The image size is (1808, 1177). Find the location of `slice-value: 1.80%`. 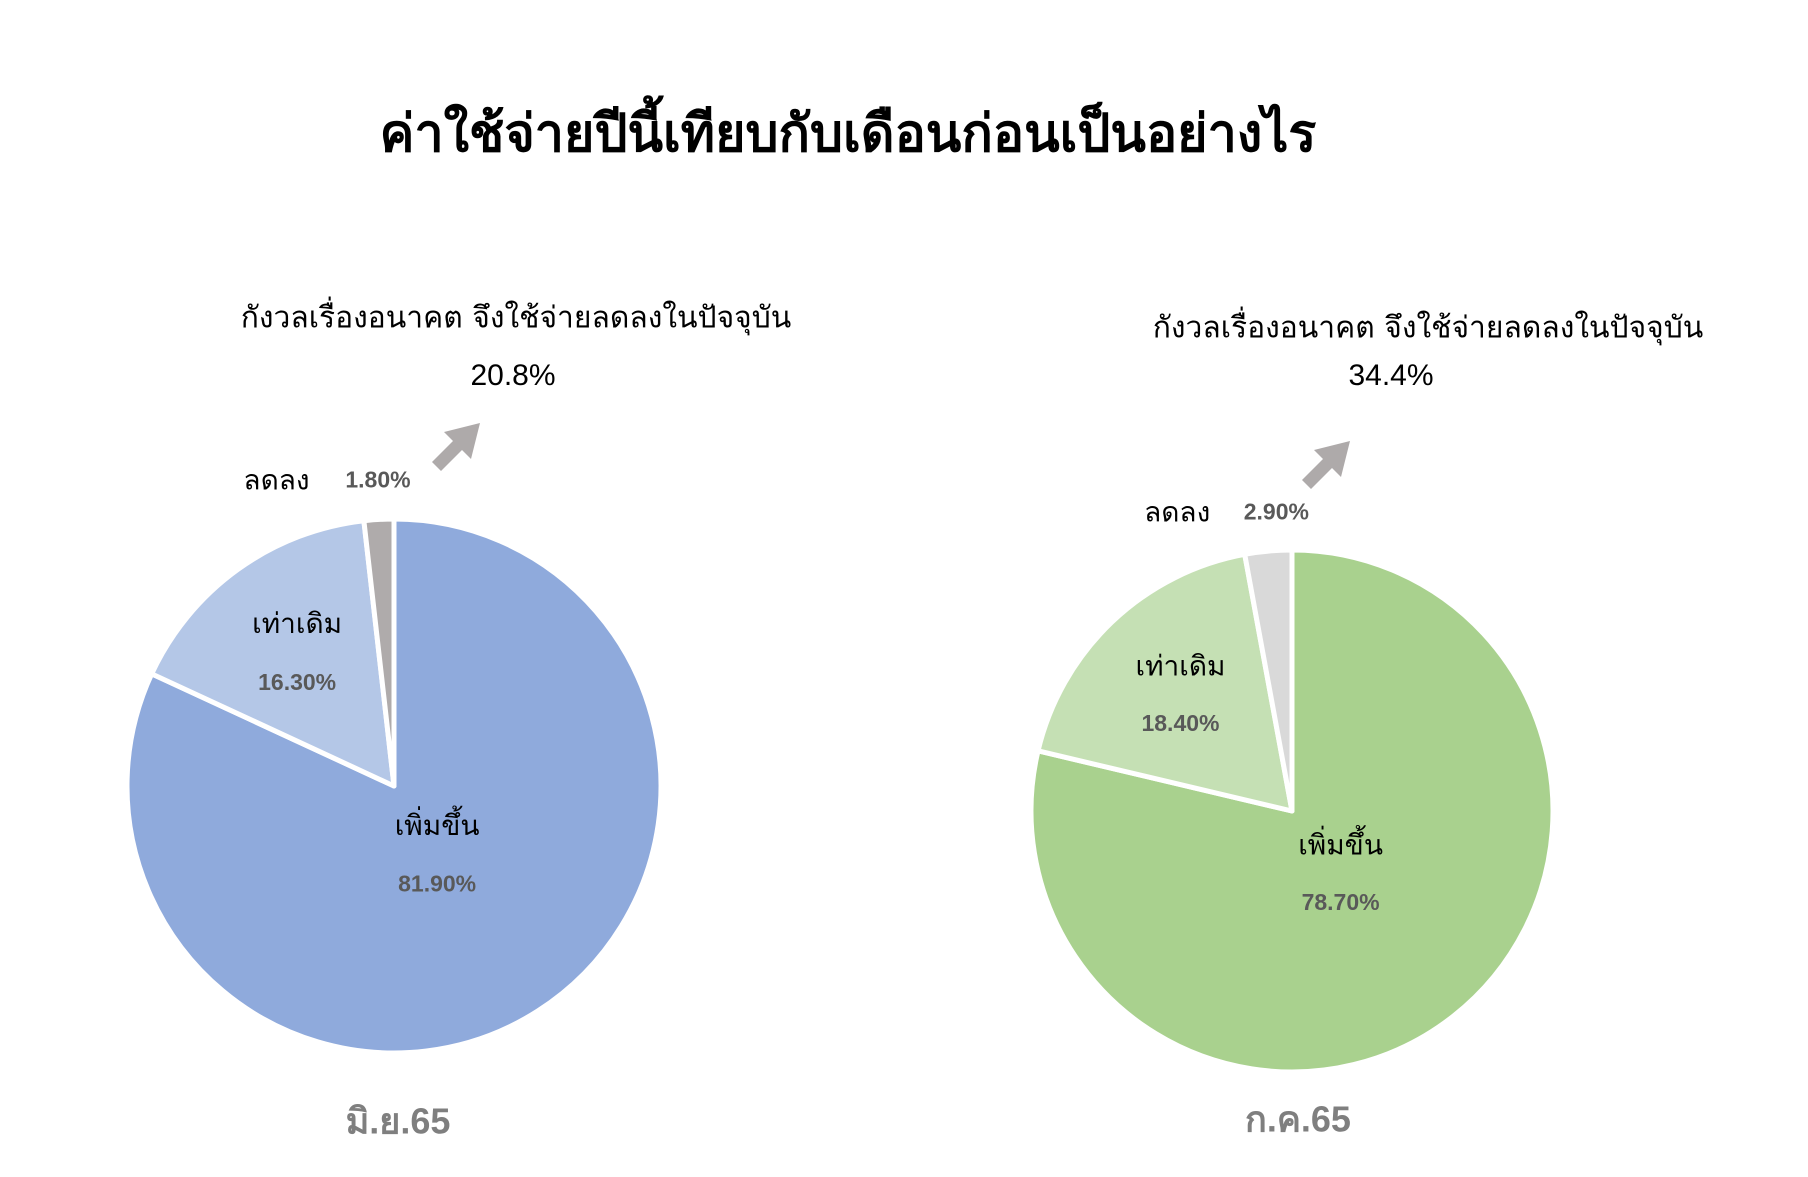

slice-value: 1.80% is located at coordinates (377, 480).